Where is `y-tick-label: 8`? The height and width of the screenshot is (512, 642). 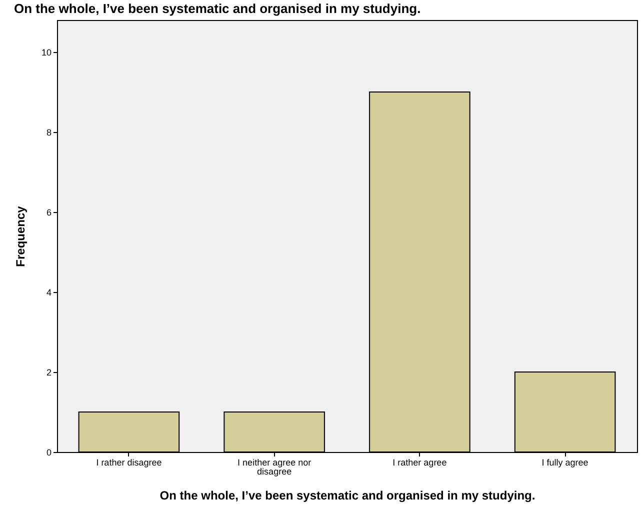 y-tick-label: 8 is located at coordinates (49, 133).